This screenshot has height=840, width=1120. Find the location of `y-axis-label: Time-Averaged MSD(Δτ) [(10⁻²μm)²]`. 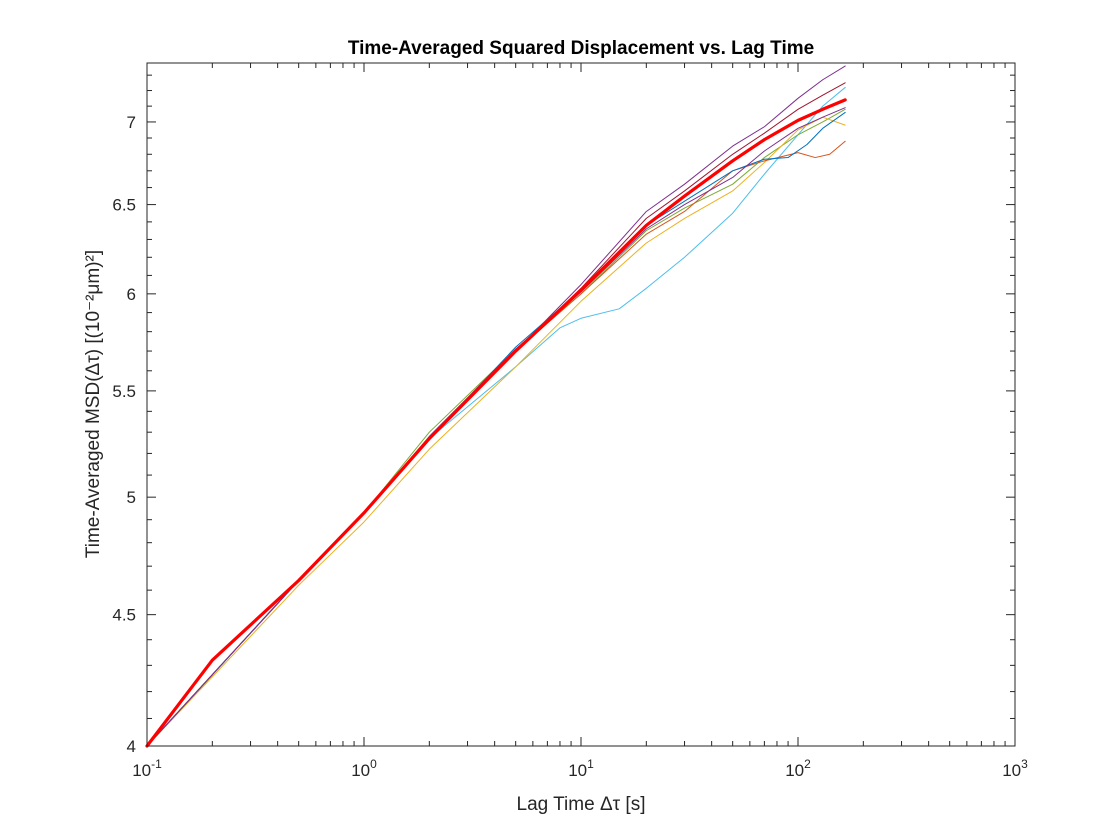

y-axis-label: Time-Averaged MSD(Δτ) [(10⁻²μm)²] is located at coordinates (93, 404).